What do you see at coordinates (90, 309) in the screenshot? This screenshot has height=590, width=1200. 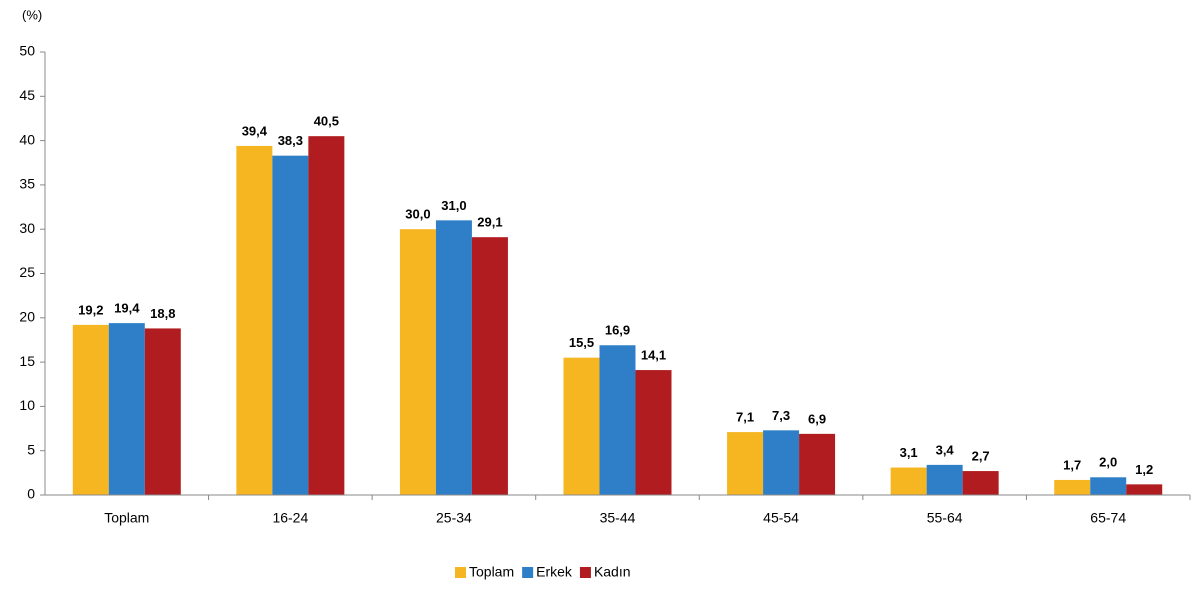 I see `value-label: 19,2` at bounding box center [90, 309].